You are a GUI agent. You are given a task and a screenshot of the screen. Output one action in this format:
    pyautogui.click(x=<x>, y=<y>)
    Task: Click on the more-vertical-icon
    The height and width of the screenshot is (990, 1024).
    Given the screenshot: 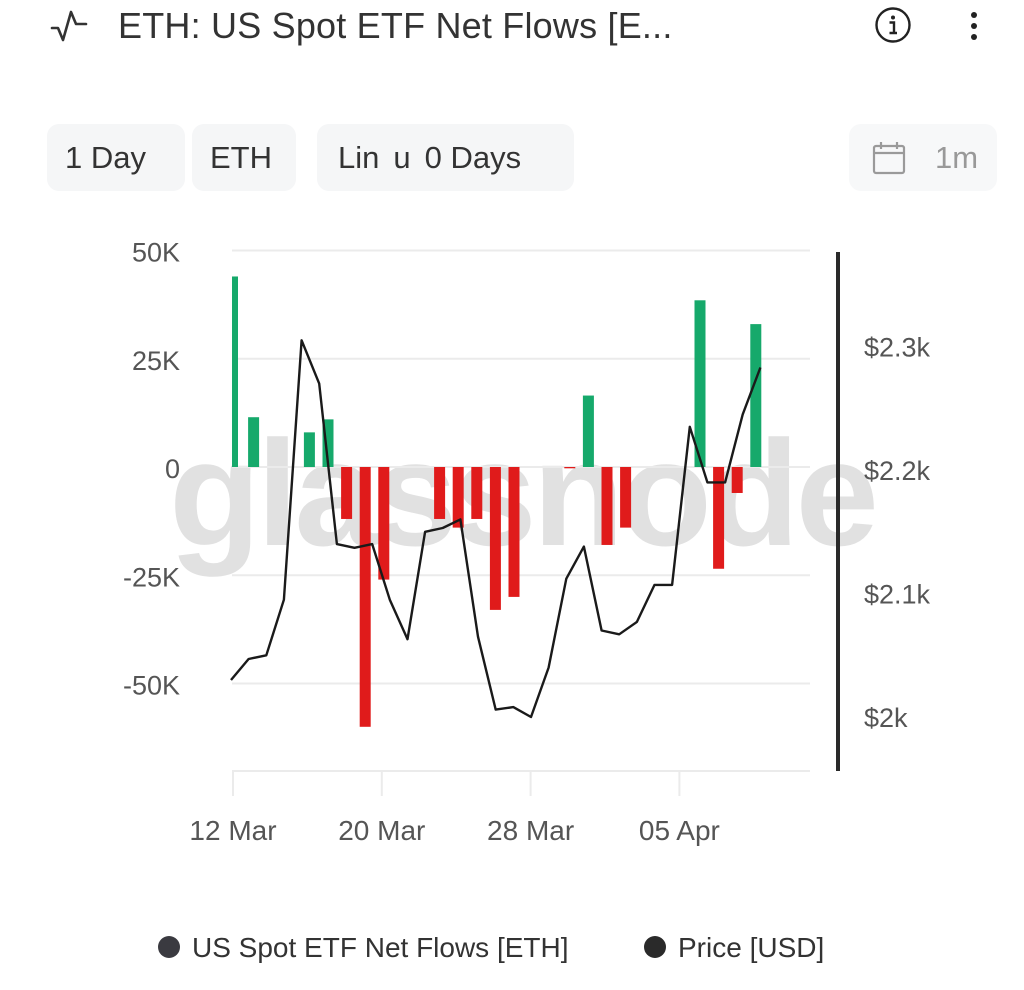 What is the action you would take?
    pyautogui.click(x=974, y=26)
    